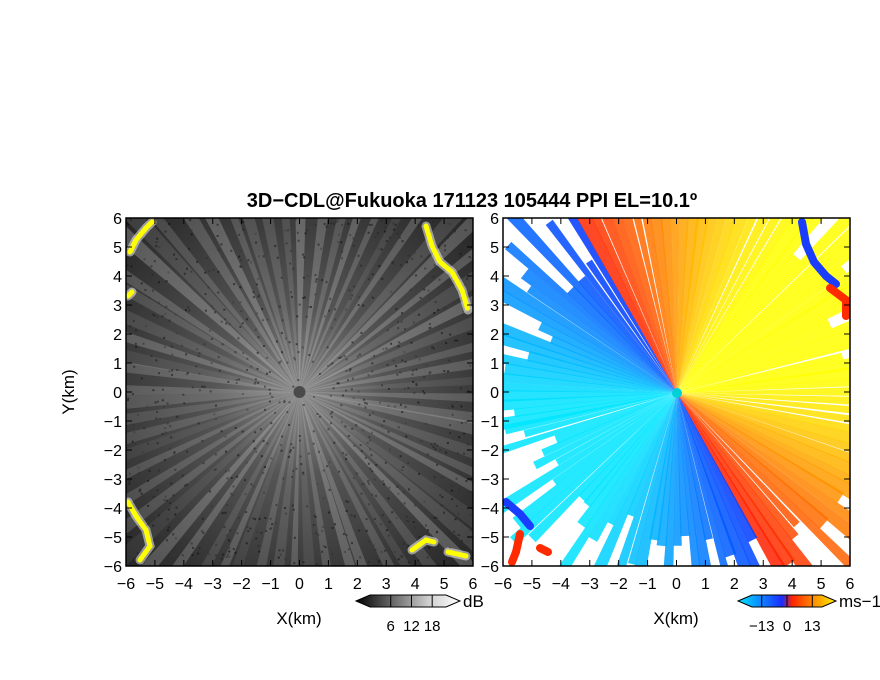 The height and width of the screenshot is (680, 880). Describe the element at coordinates (432, 626) in the screenshot. I see `colorbar-tick-label: 18` at that location.